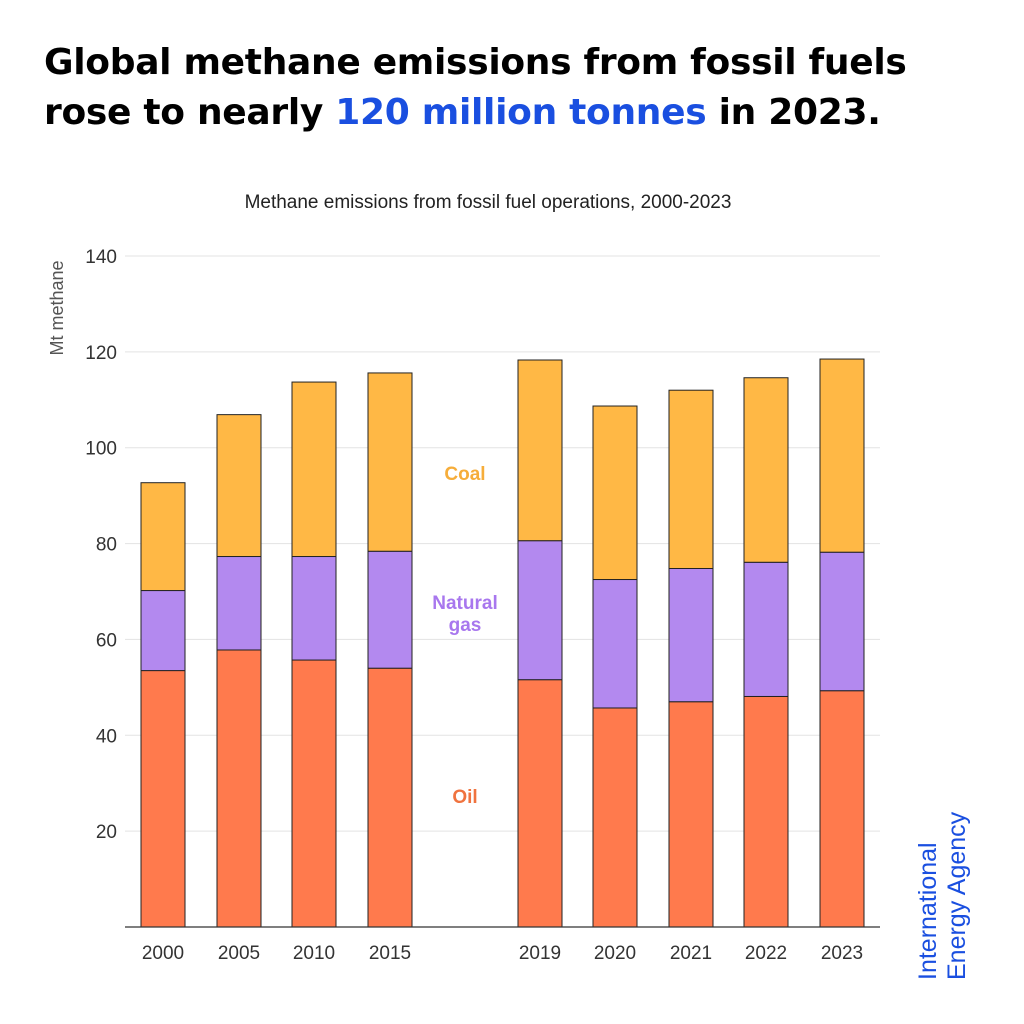  Describe the element at coordinates (521, 112) in the screenshot. I see `headline-highlight: 120 million tonnes` at that location.